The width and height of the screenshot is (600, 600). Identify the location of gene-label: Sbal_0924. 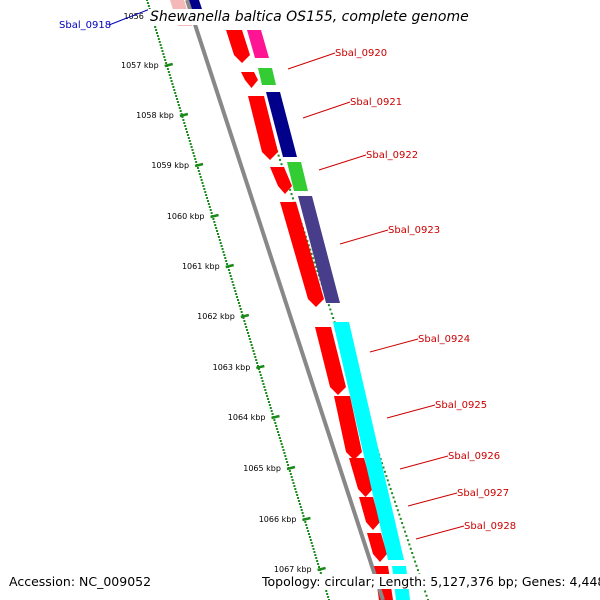
(444, 339).